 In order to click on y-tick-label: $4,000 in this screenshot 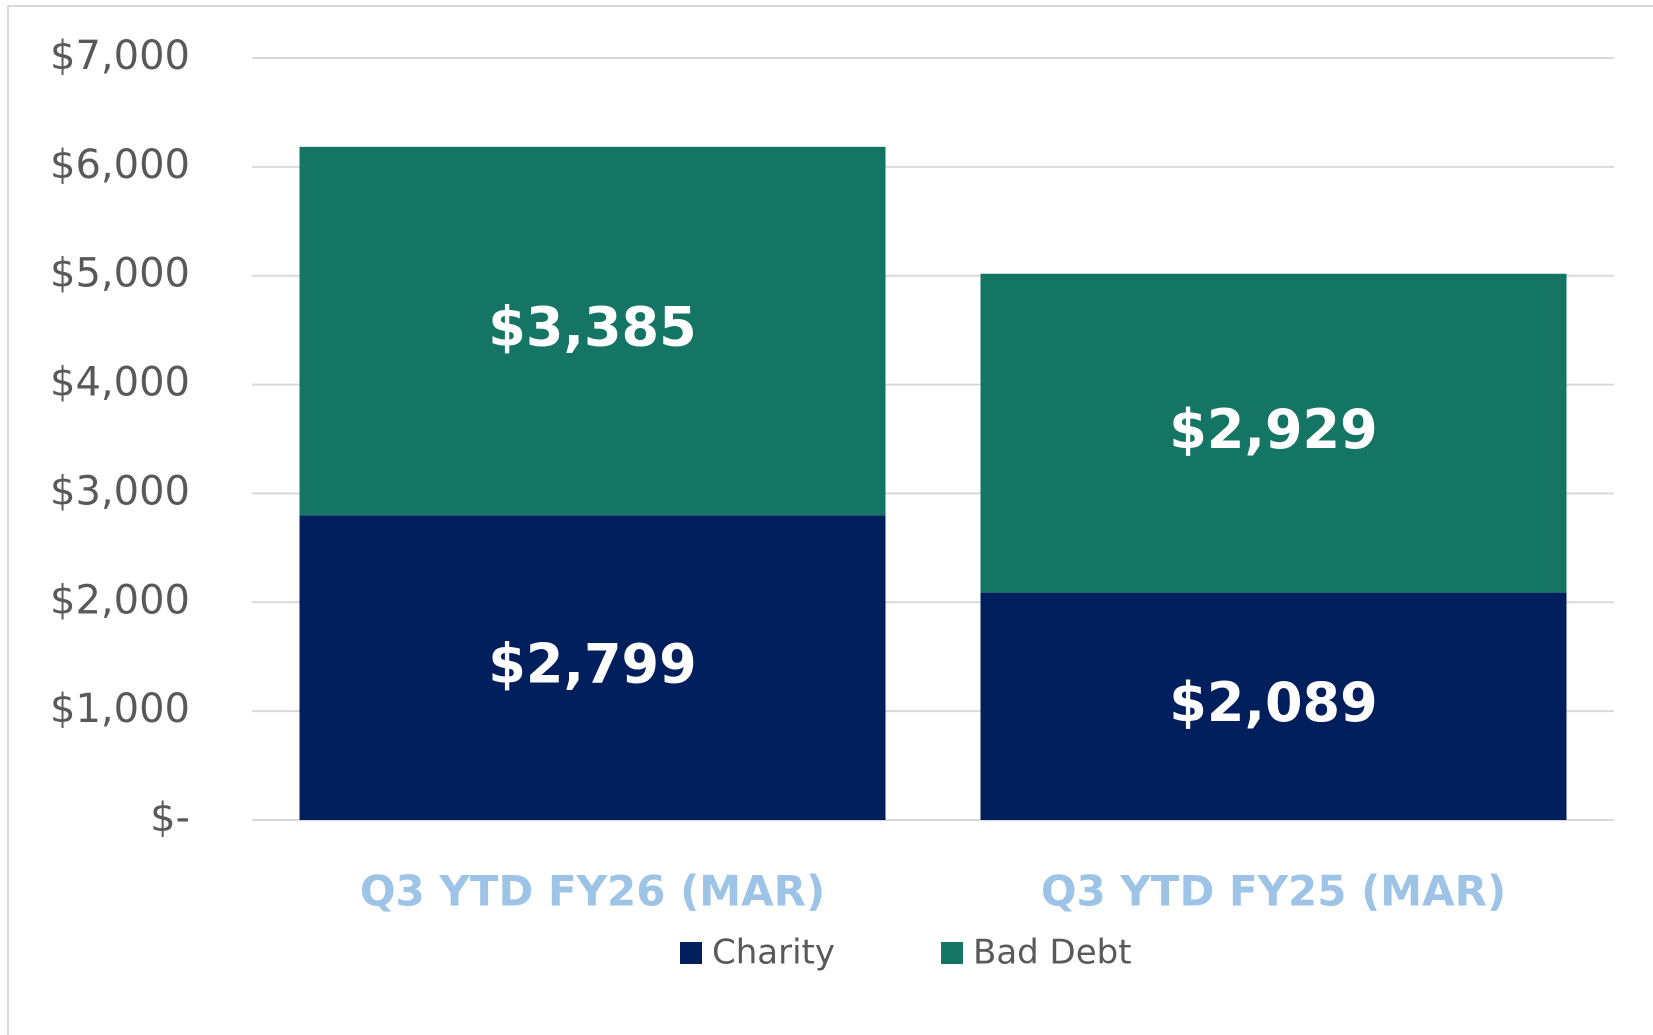, I will do `click(120, 383)`.